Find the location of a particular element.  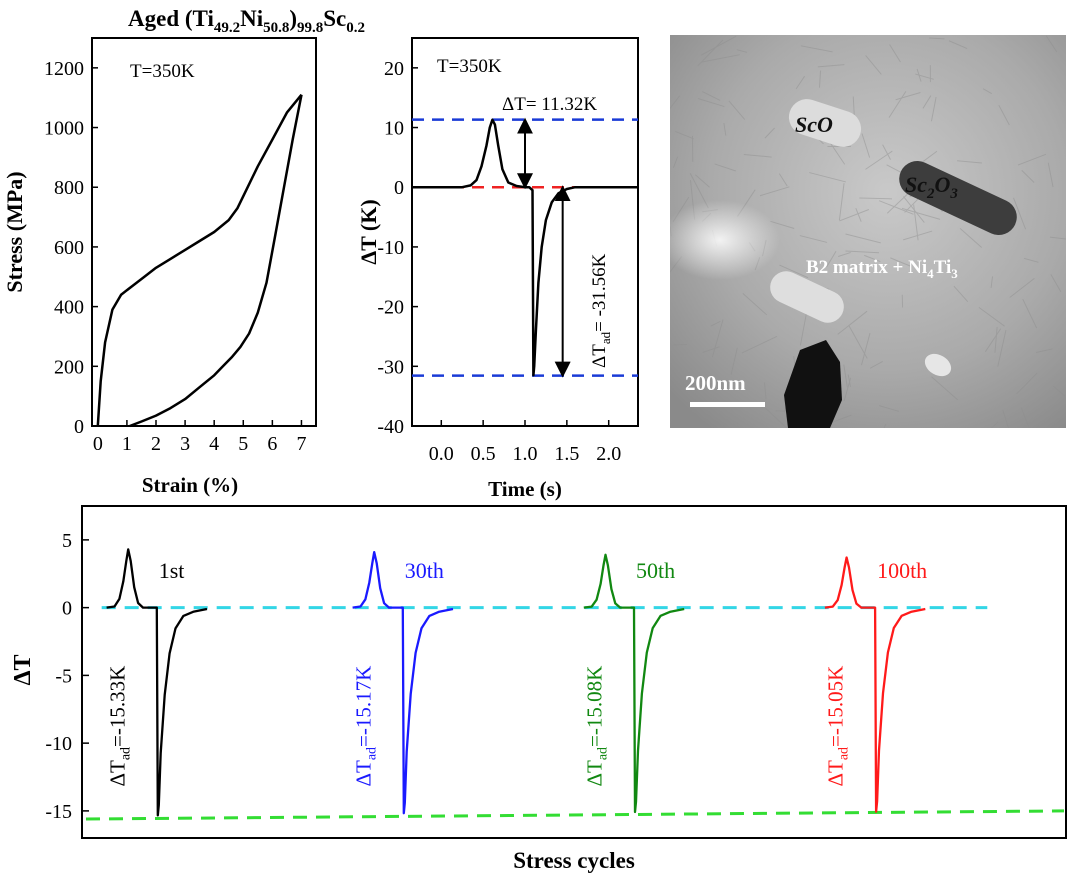

x-tick-label: 6 is located at coordinates (272, 444).